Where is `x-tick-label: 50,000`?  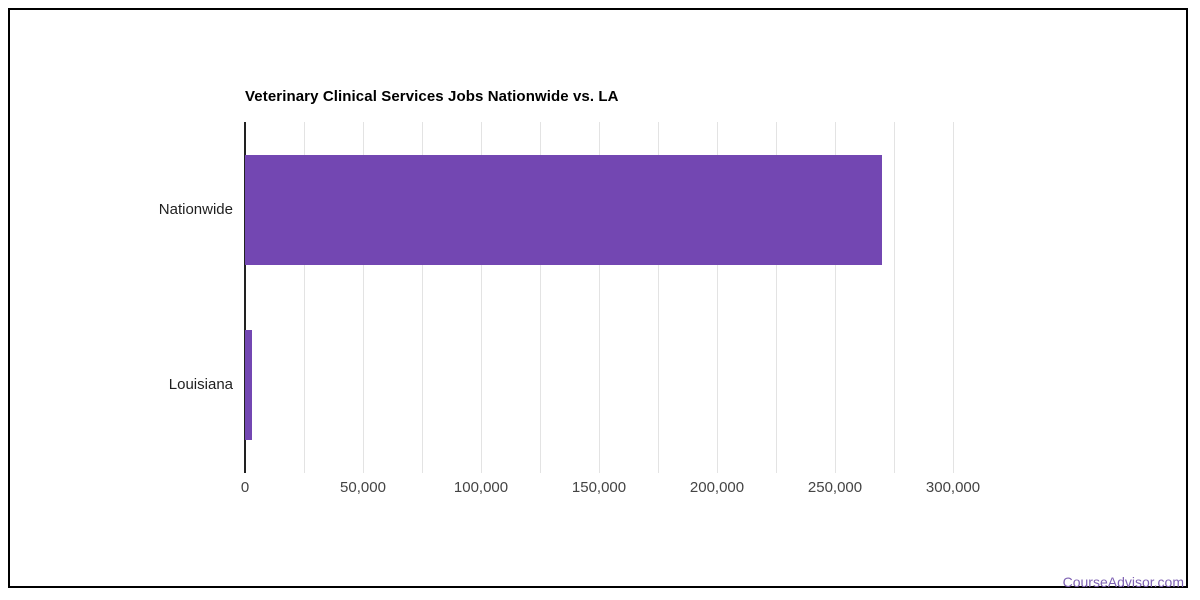 x-tick-label: 50,000 is located at coordinates (363, 487).